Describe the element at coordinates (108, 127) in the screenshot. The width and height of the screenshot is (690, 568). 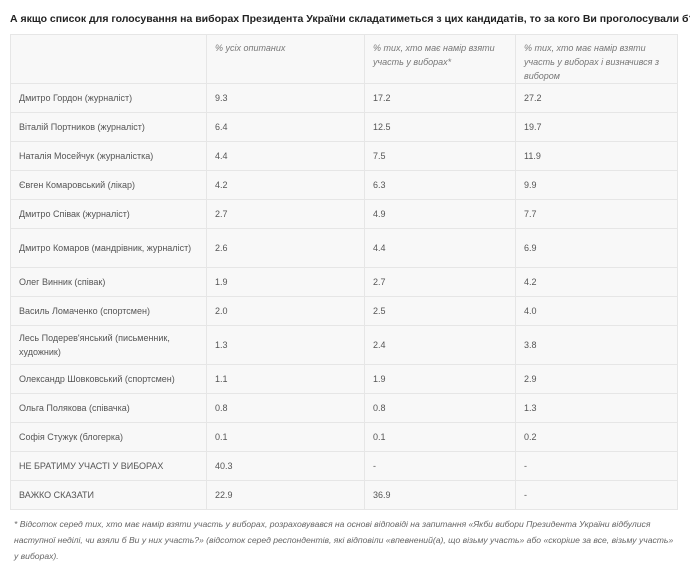
I see `candidate-cell: Віталій Портников (журналіст)` at that location.